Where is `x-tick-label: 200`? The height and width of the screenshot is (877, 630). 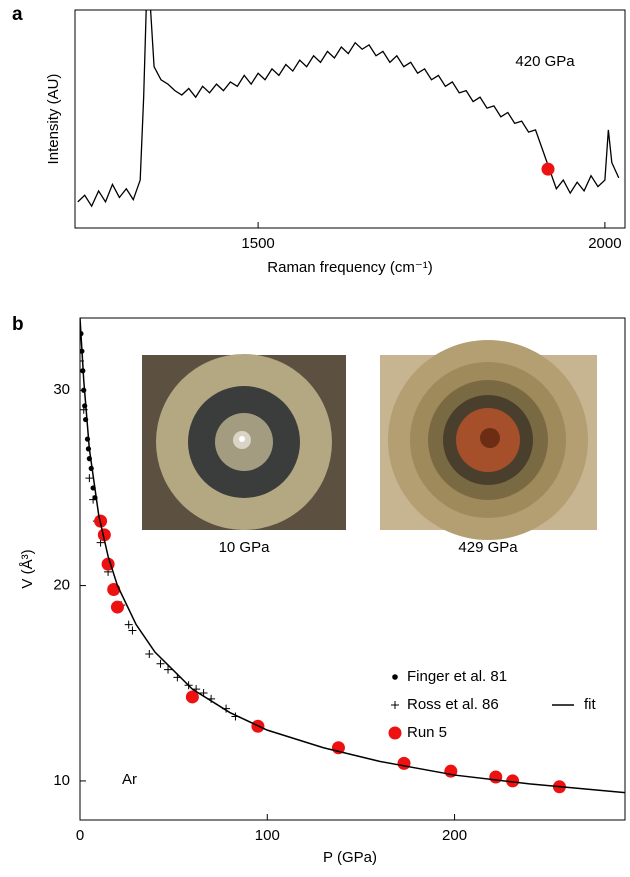 x-tick-label: 200 is located at coordinates (454, 835).